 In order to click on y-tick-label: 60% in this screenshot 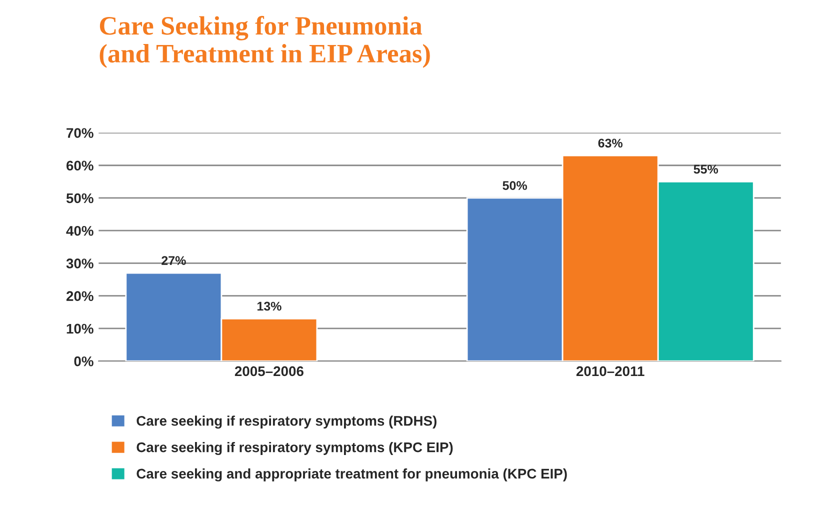, I will do `click(80, 165)`.